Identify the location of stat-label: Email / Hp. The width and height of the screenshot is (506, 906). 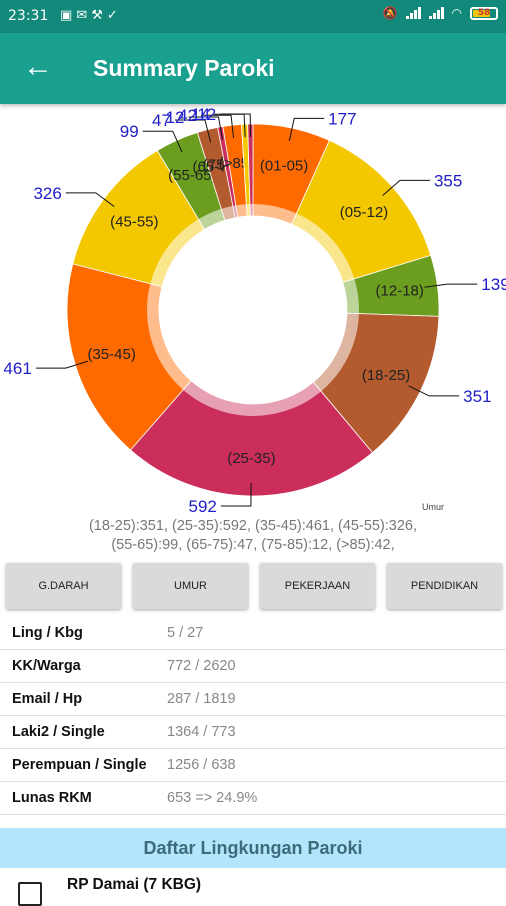
(47, 699).